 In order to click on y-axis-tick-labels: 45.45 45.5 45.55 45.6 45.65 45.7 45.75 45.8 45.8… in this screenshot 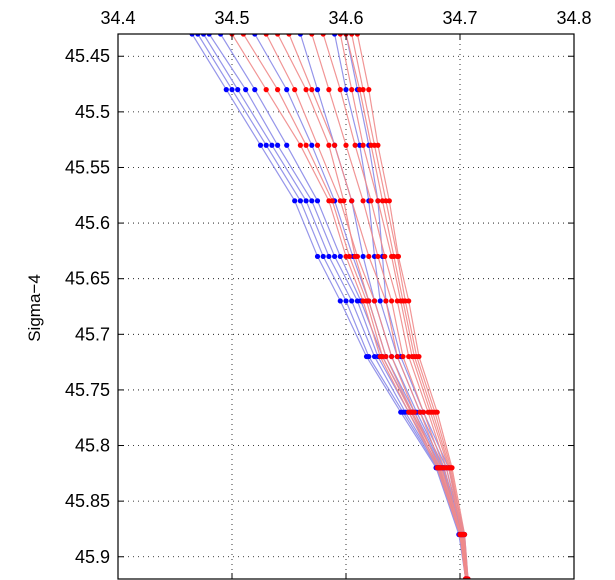, I will do `click(87, 306)`.